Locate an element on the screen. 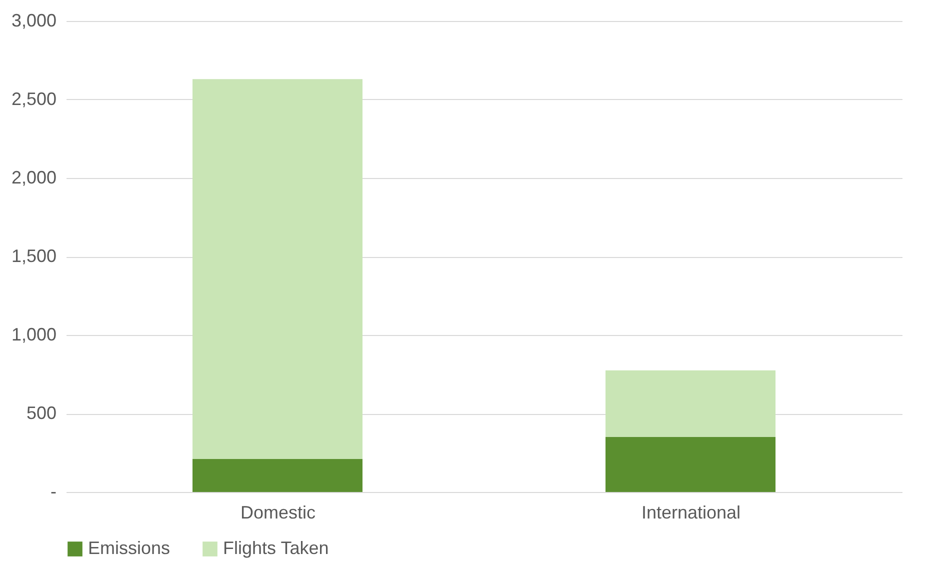 The height and width of the screenshot is (568, 932). y-tick-label: 500 is located at coordinates (41, 413).